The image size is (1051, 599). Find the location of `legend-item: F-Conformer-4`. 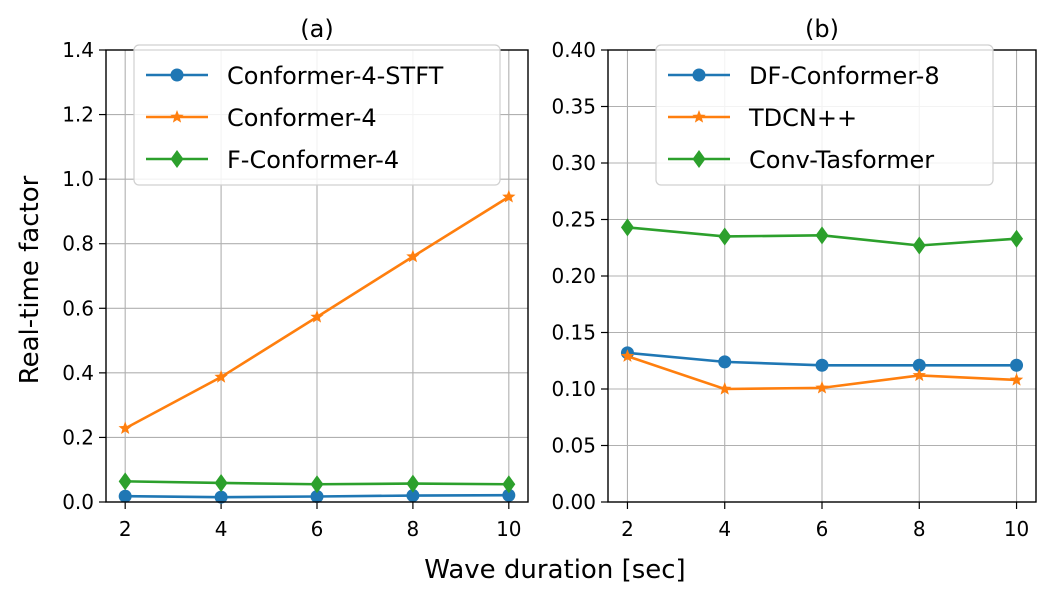

legend-item: F-Conformer-4 is located at coordinates (272, 160).